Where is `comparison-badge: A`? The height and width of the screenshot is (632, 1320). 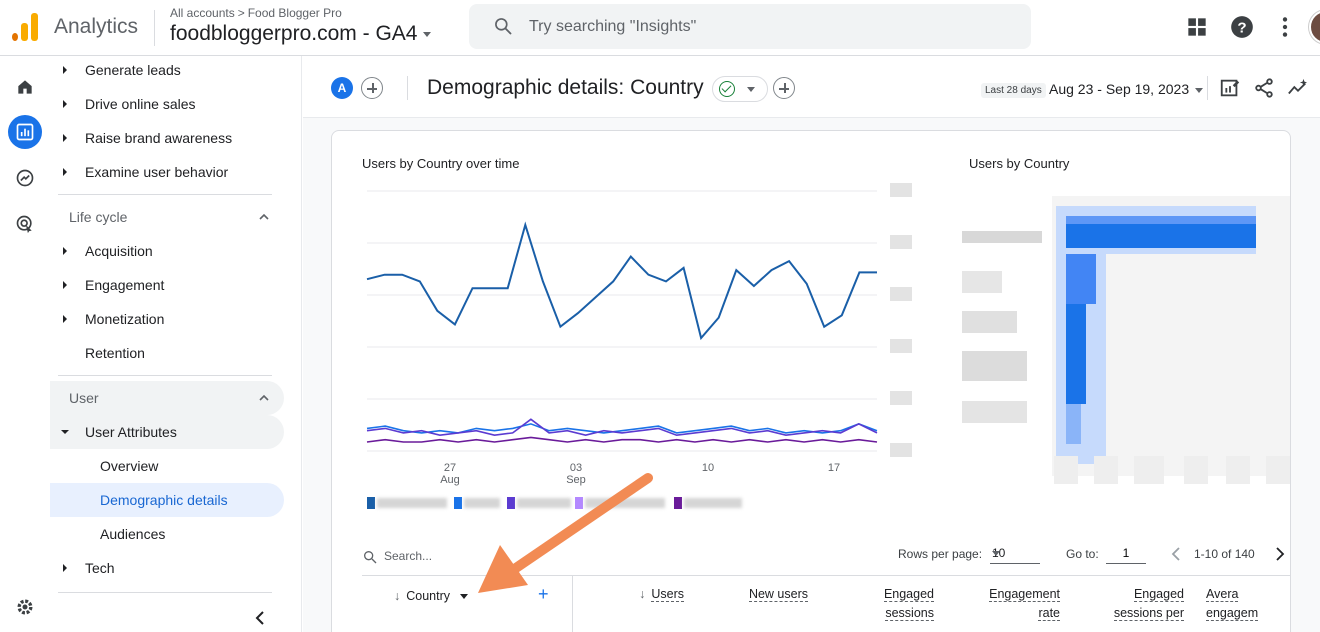
comparison-badge: A is located at coordinates (342, 88).